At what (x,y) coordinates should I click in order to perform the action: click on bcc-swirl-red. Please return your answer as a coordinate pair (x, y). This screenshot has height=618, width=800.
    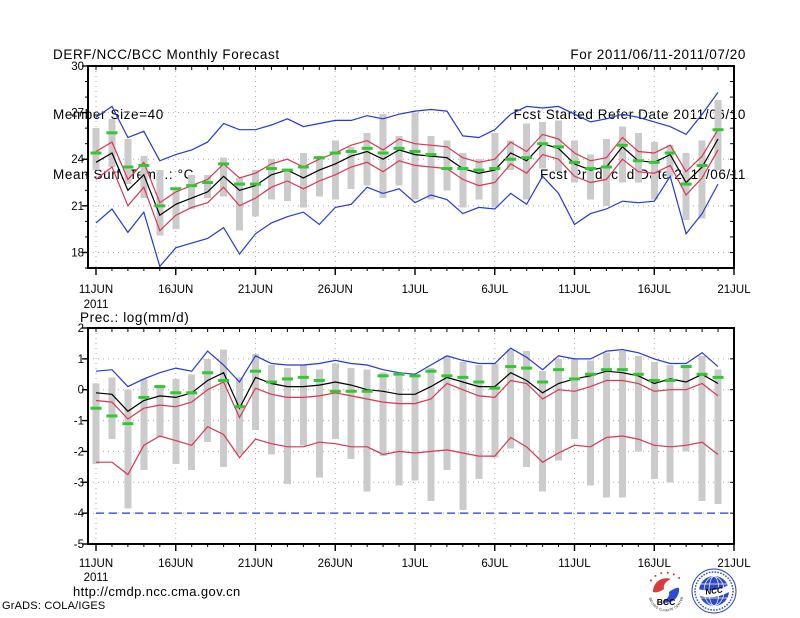
    Looking at the image, I should click on (662, 585).